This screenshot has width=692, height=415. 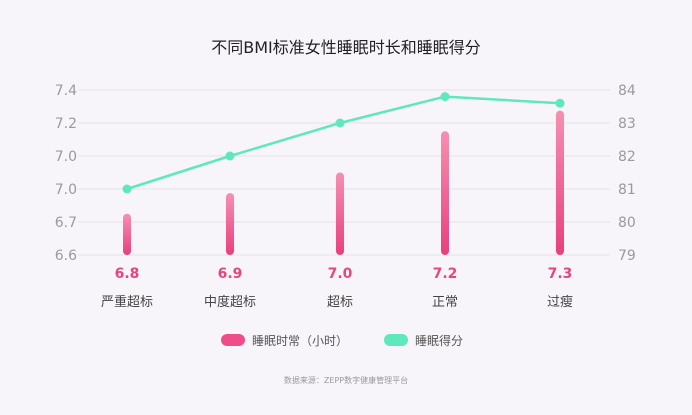 What do you see at coordinates (445, 274) in the screenshot?
I see `bar-value-label: 7.2` at bounding box center [445, 274].